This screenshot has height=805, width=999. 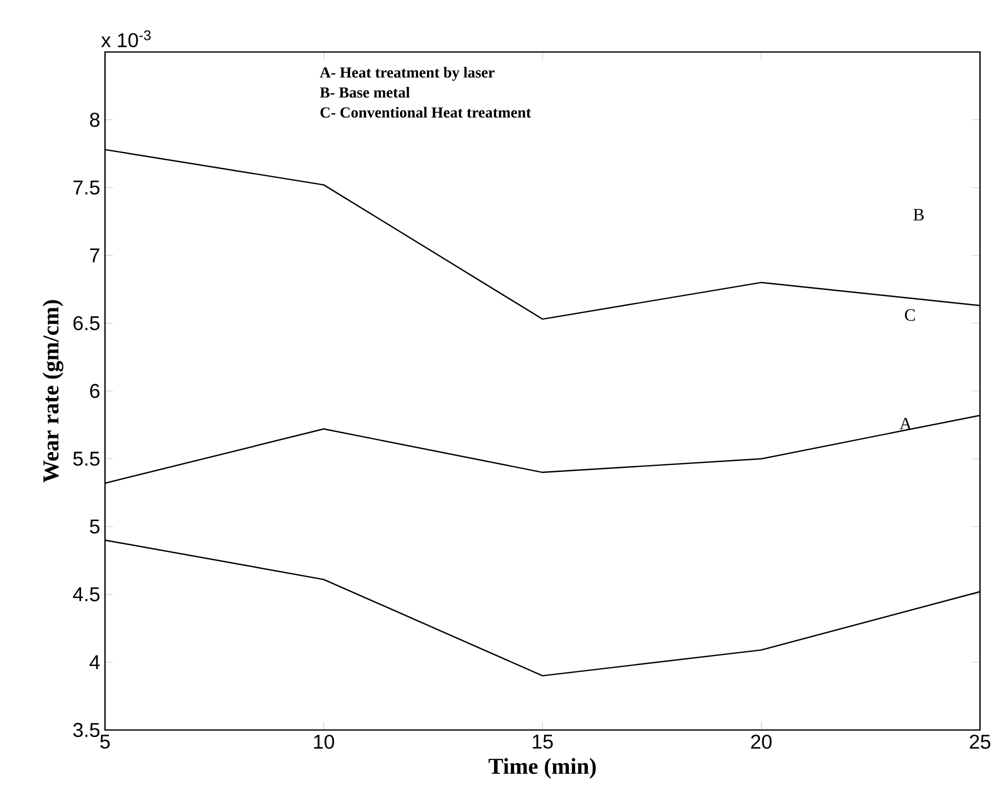 What do you see at coordinates (426, 112) in the screenshot?
I see `annotation: C- Conventional Heat treatment` at bounding box center [426, 112].